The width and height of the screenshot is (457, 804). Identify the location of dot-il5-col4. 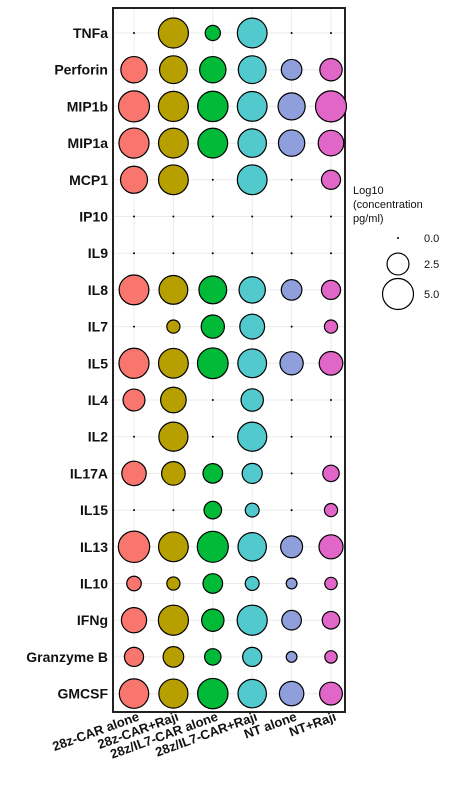
(291, 363).